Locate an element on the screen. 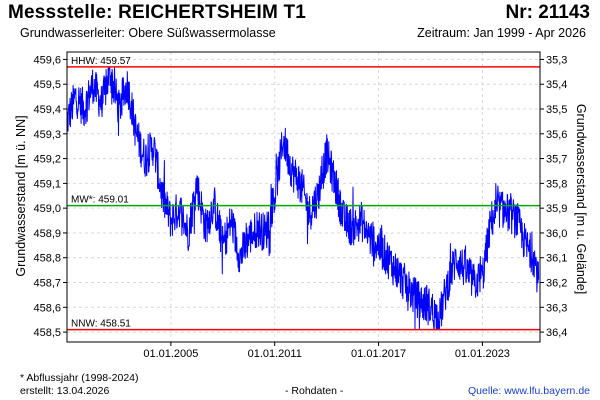 This screenshot has height=400, width=600. y2-tick-label: 35,9 is located at coordinates (556, 209).